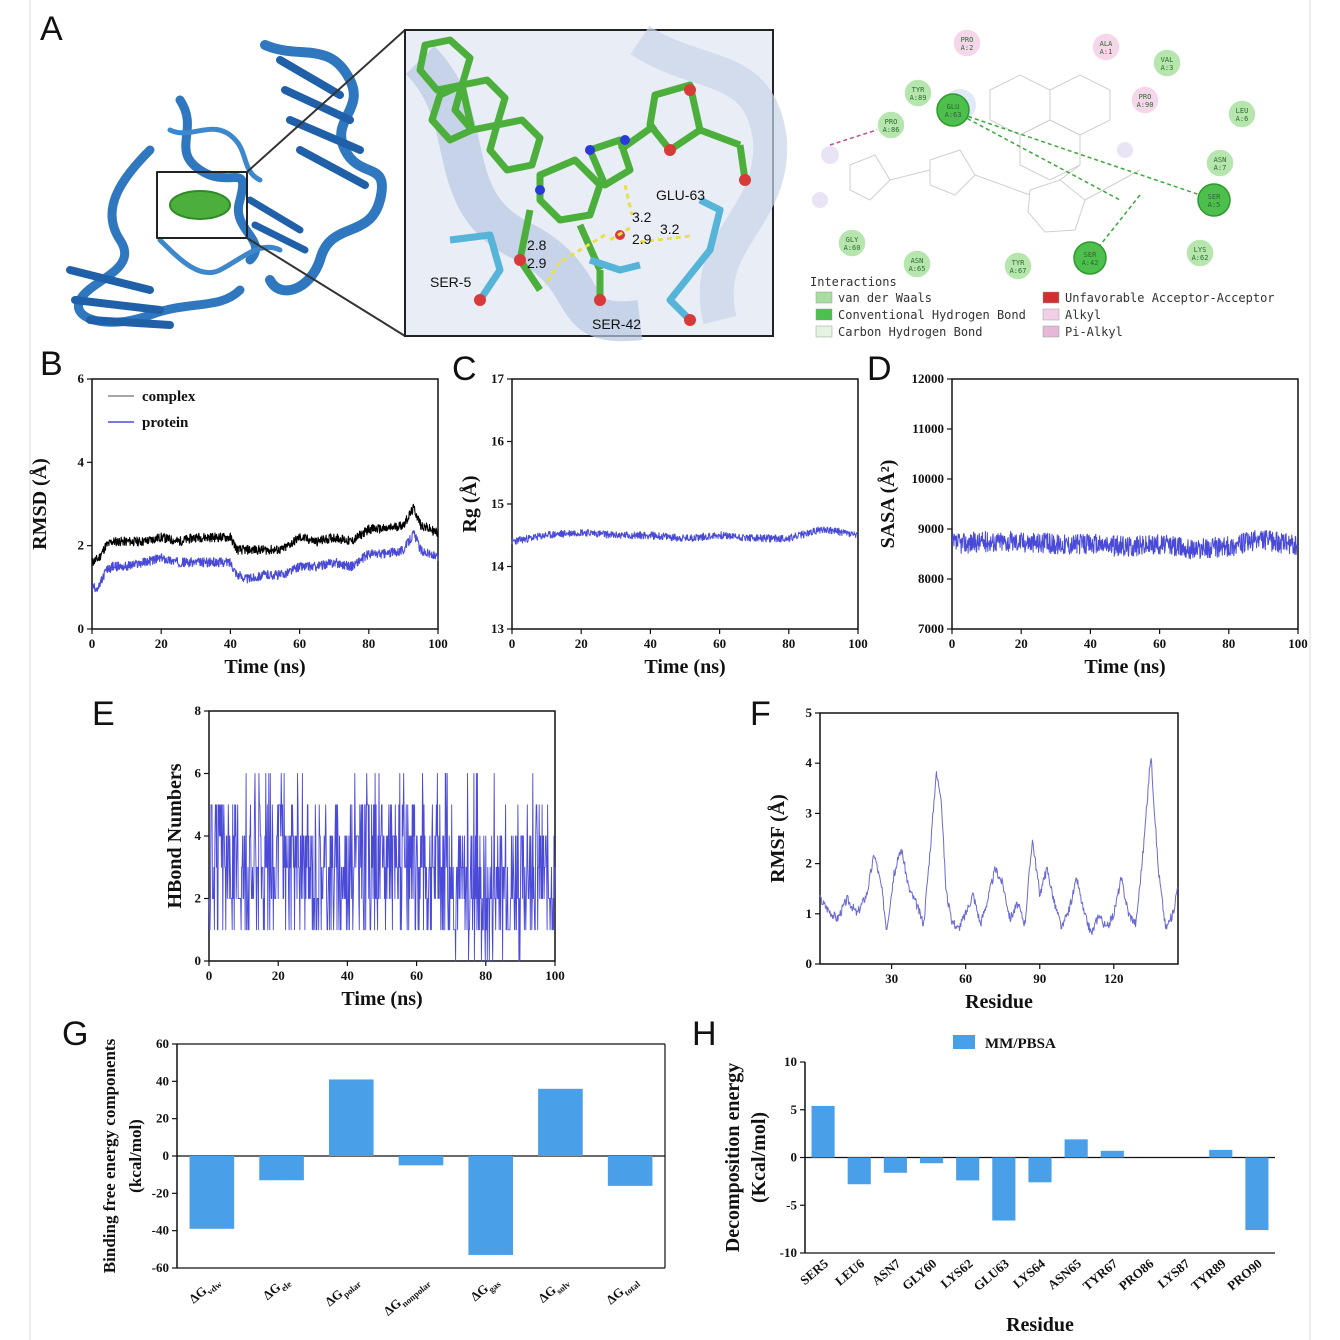  Describe the element at coordinates (175, 835) in the screenshot. I see `y-axis-label: HBond Numbers` at that location.